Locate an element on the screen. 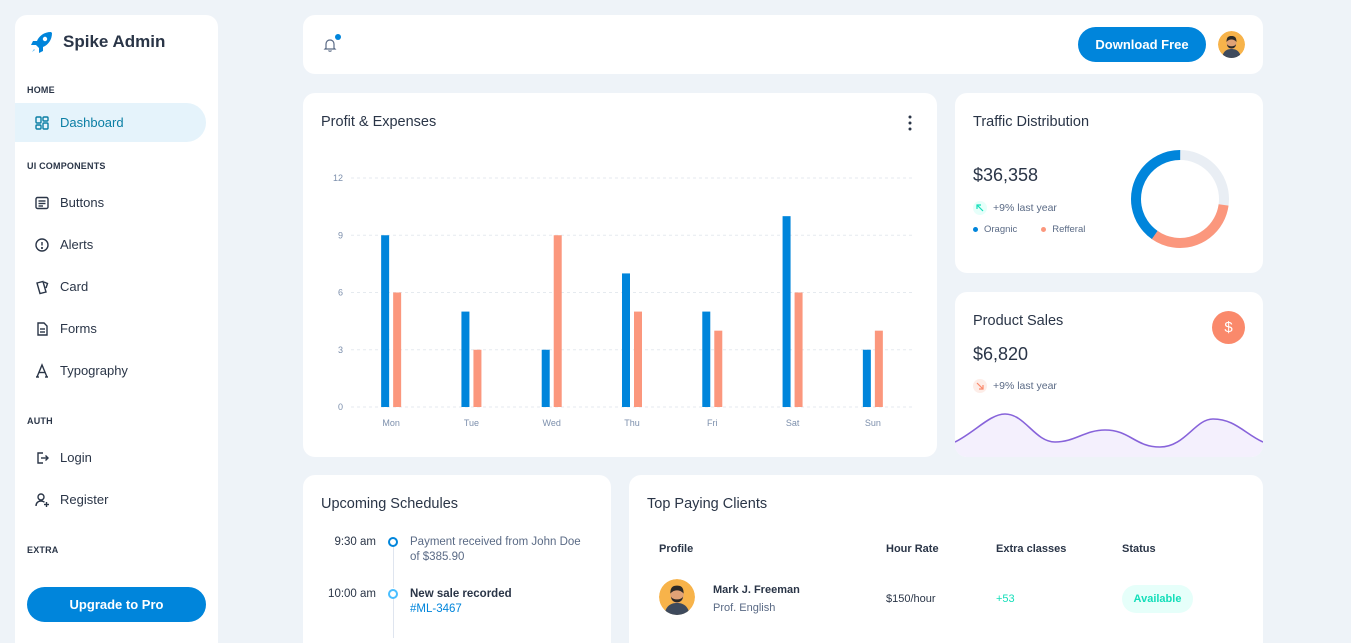 The height and width of the screenshot is (643, 1351). client-name: Mark J. Freeman is located at coordinates (756, 590).